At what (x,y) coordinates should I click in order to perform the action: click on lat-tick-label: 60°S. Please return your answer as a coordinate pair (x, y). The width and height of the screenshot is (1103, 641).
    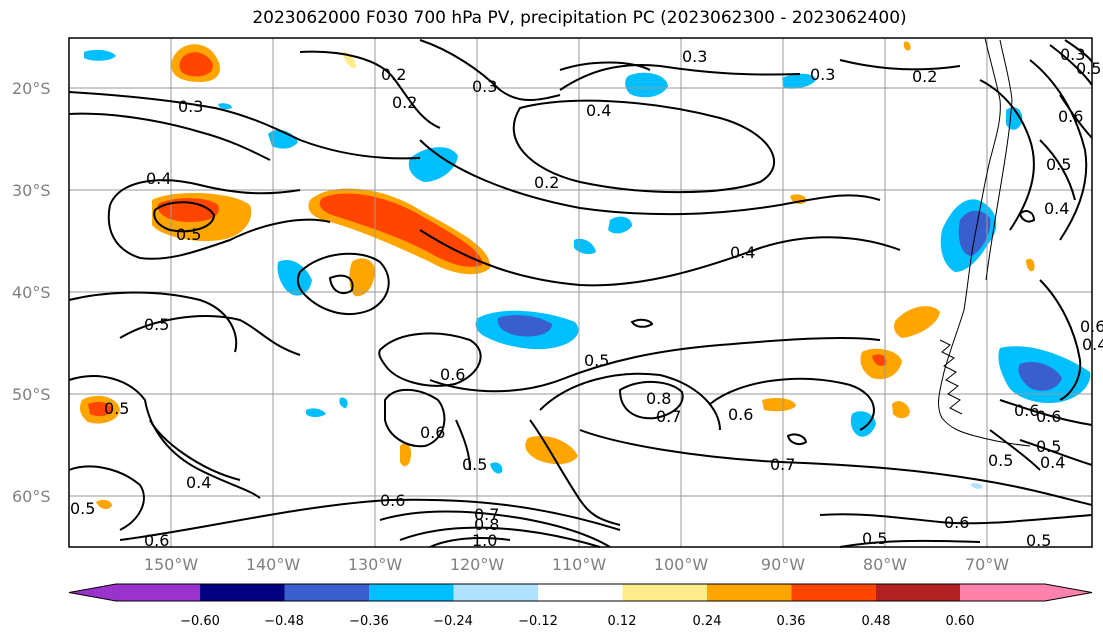
    Looking at the image, I should click on (31, 496).